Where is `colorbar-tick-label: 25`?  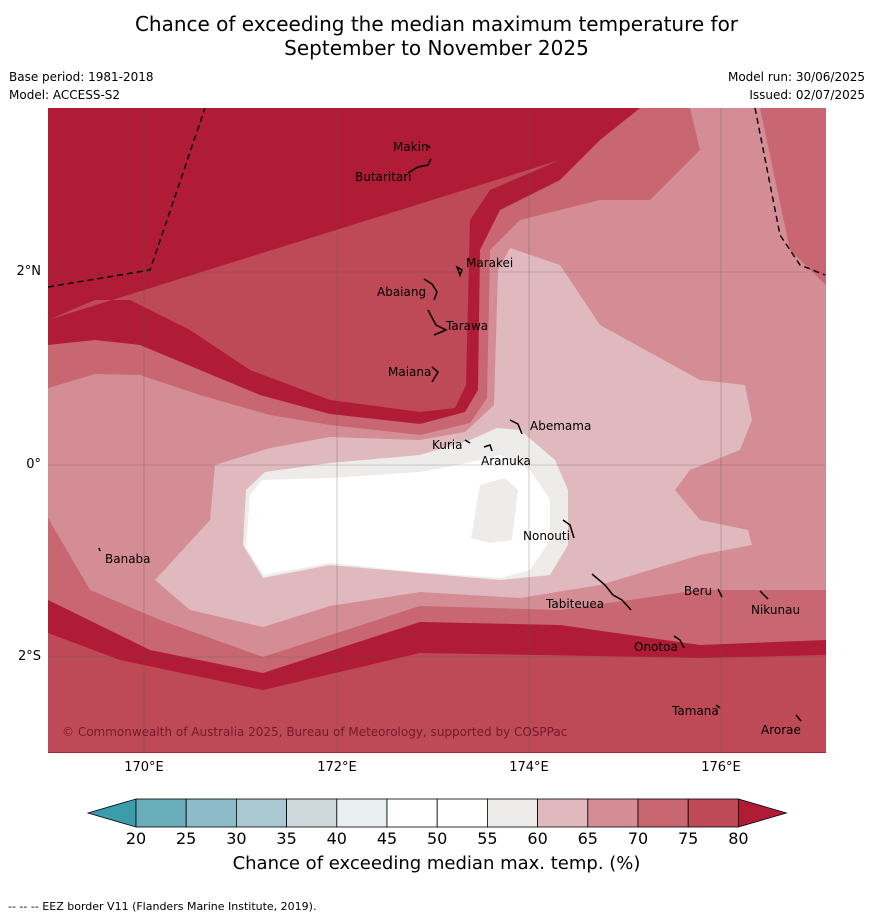 colorbar-tick-label: 25 is located at coordinates (186, 838).